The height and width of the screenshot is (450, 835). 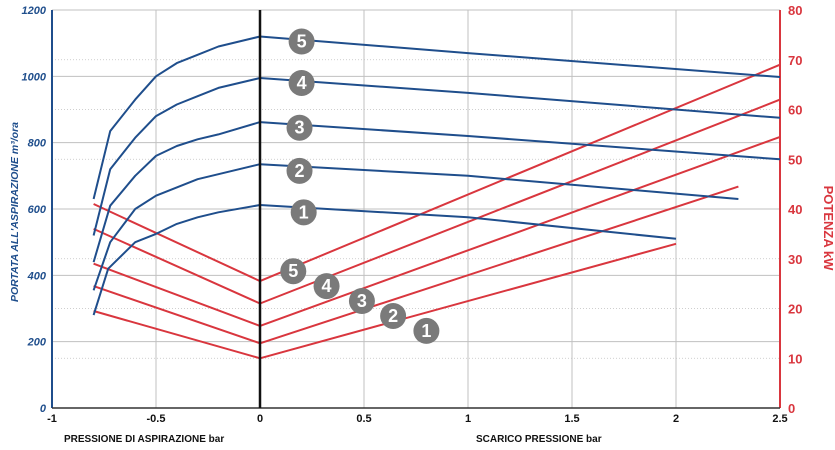 I want to click on y-right-tick-label: 0, so click(x=791, y=408).